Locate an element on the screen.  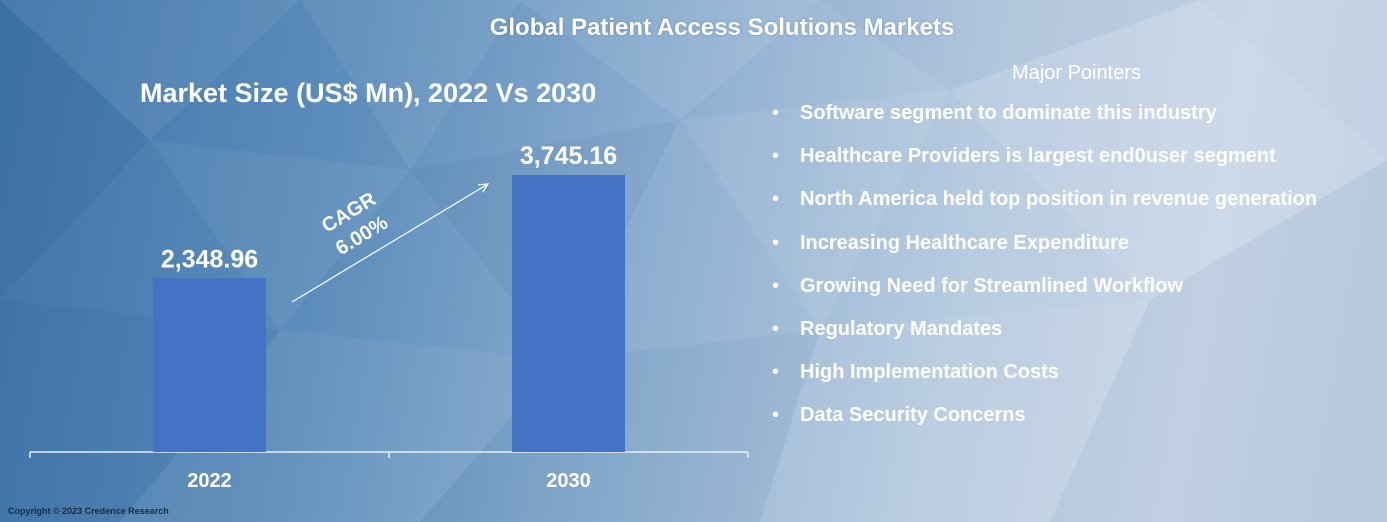
pointer-item: • Increasing Healthcare Expenditure is located at coordinates (1044, 249).